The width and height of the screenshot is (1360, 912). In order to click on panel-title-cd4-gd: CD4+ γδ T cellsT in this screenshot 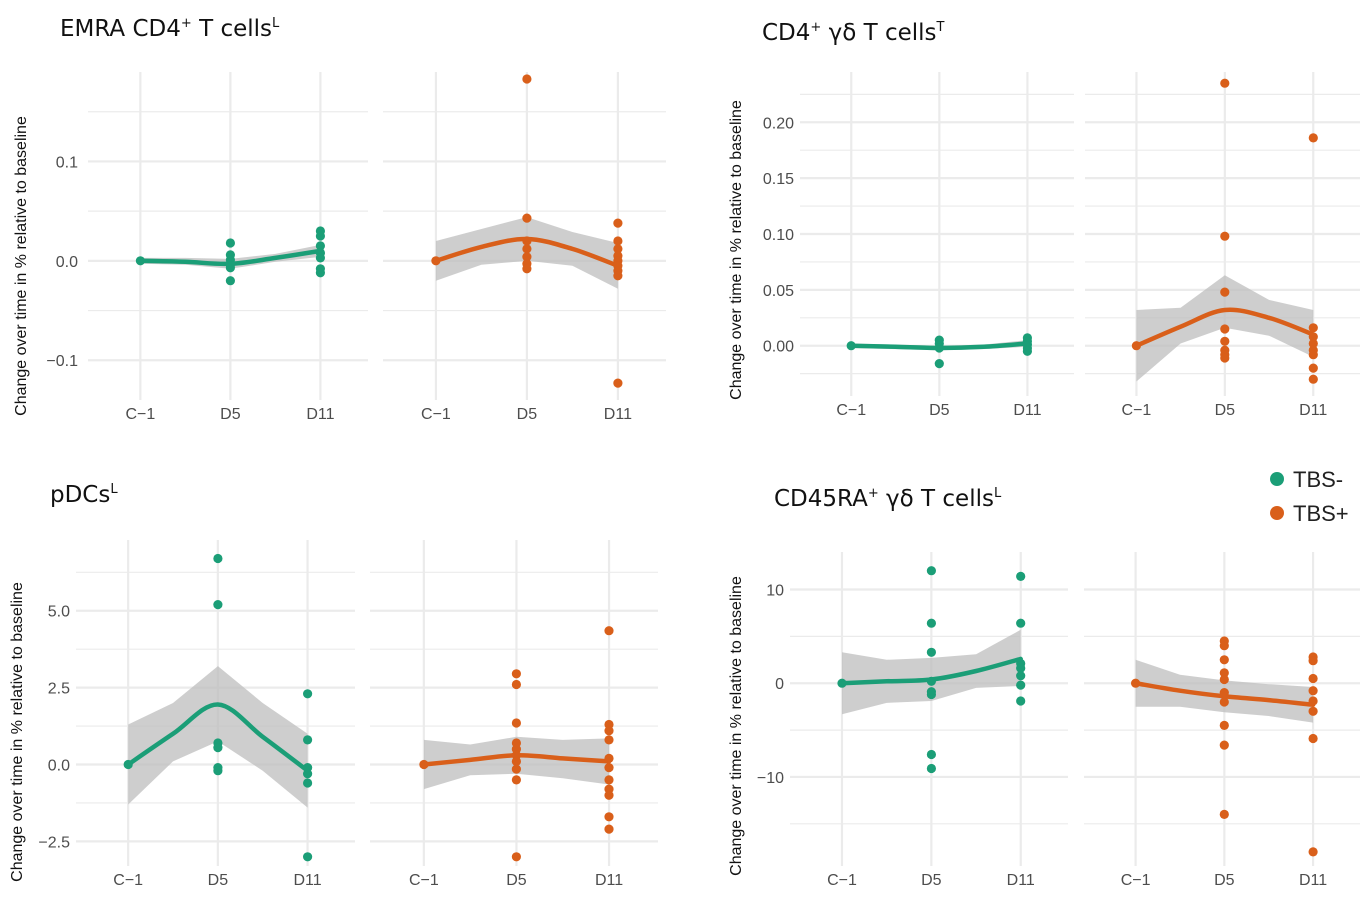, I will do `click(853, 33)`.